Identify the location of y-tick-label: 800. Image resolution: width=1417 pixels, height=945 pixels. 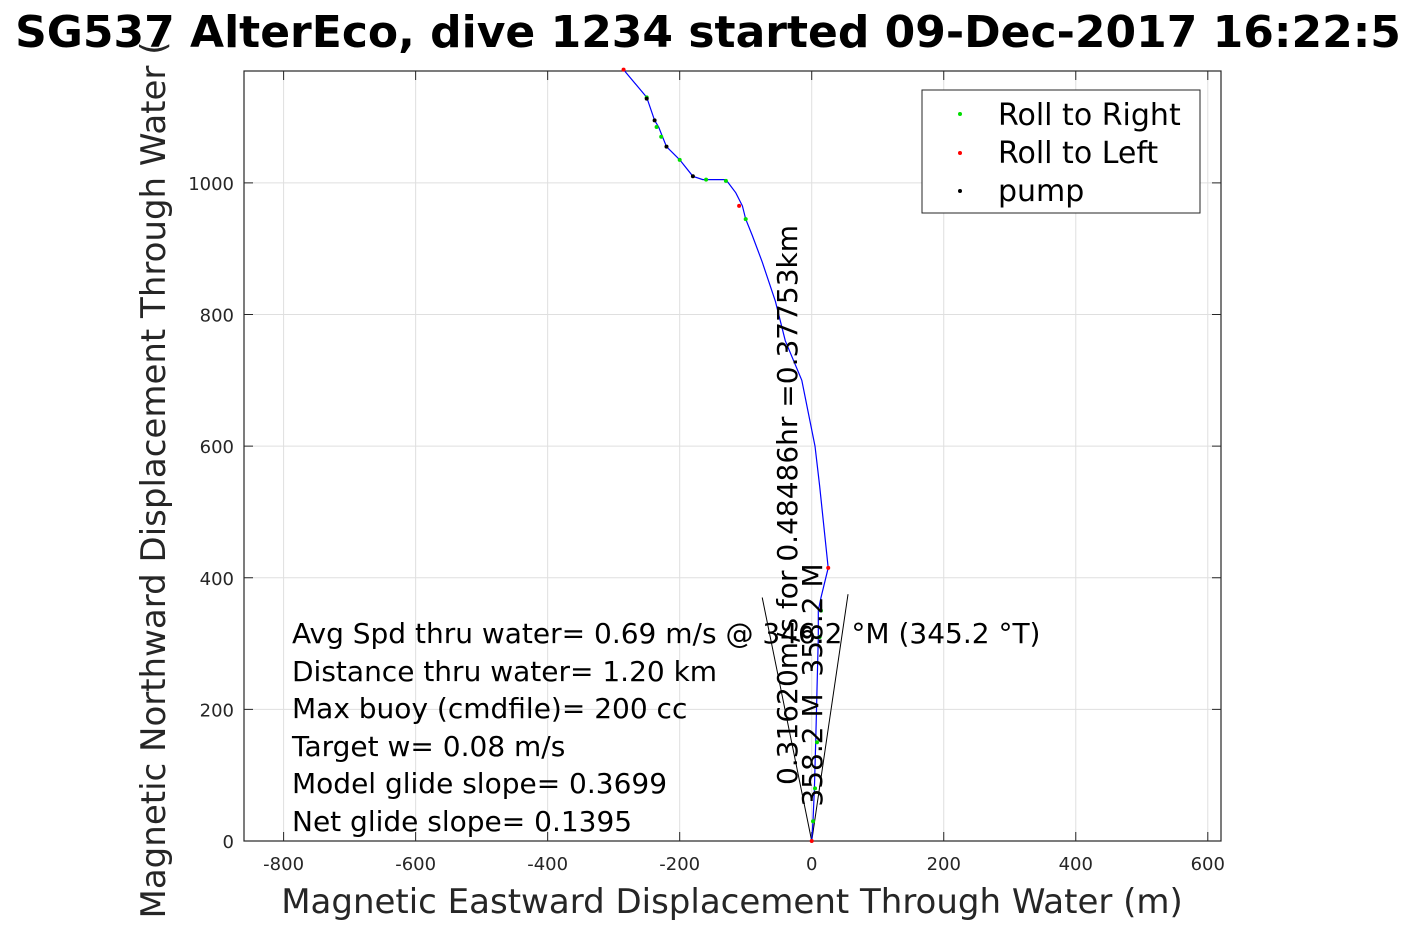
(217, 316).